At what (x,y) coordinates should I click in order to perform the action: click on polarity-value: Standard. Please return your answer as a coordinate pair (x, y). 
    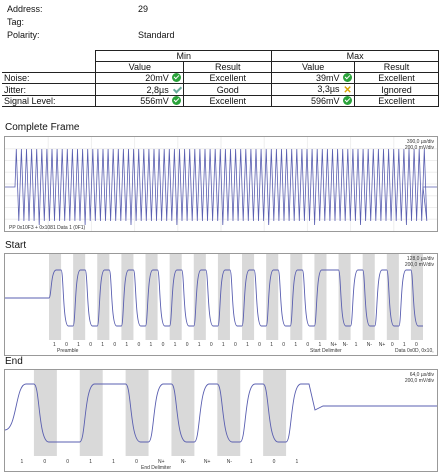
    Looking at the image, I should click on (156, 35).